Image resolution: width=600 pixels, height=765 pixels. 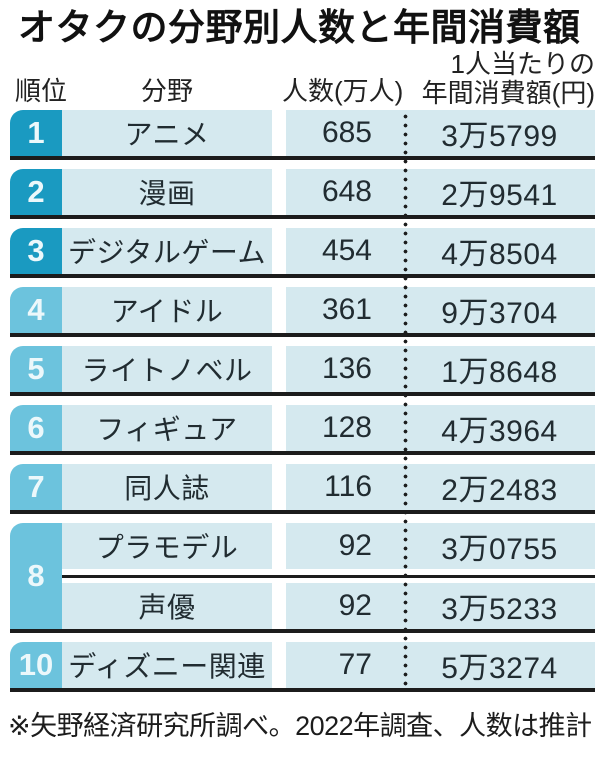 What do you see at coordinates (499, 431) in the screenshot?
I see `spend-cell: 4万3964` at bounding box center [499, 431].